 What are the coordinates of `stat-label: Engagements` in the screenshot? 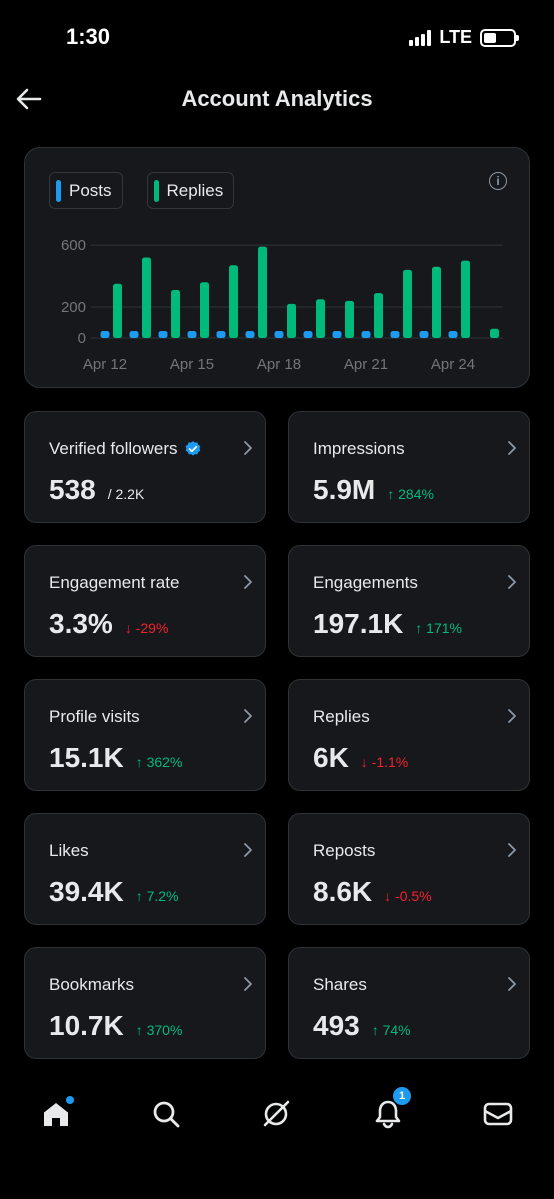 It's located at (365, 583).